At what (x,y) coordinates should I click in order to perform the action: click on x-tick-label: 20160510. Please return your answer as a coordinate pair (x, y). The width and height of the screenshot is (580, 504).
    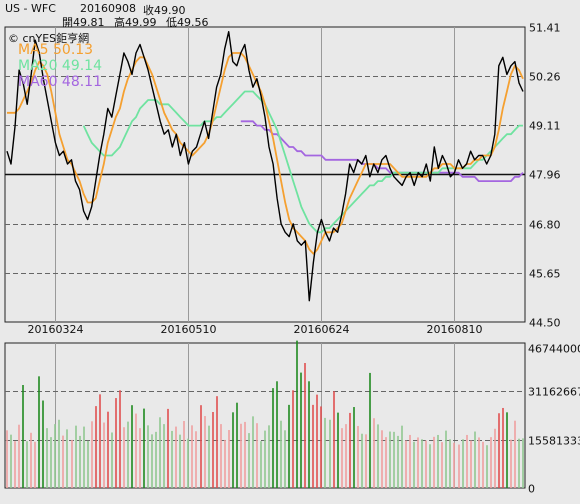
    Looking at the image, I should click on (189, 329).